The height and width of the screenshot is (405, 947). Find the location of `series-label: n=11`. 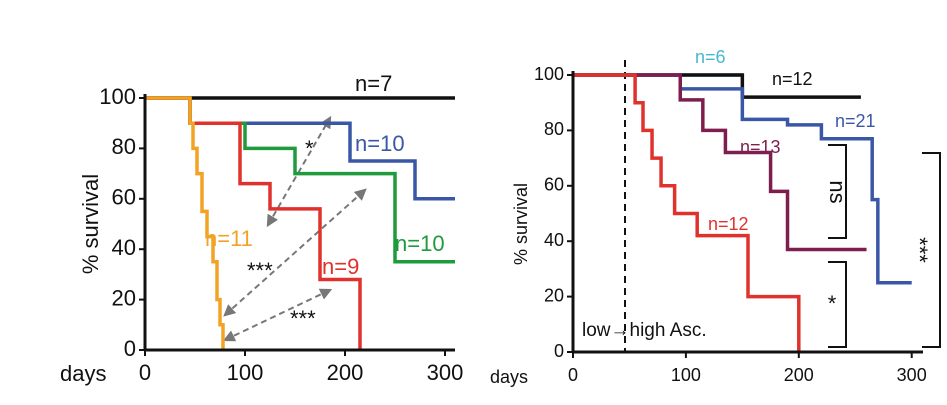

series-label: n=11 is located at coordinates (229, 238).